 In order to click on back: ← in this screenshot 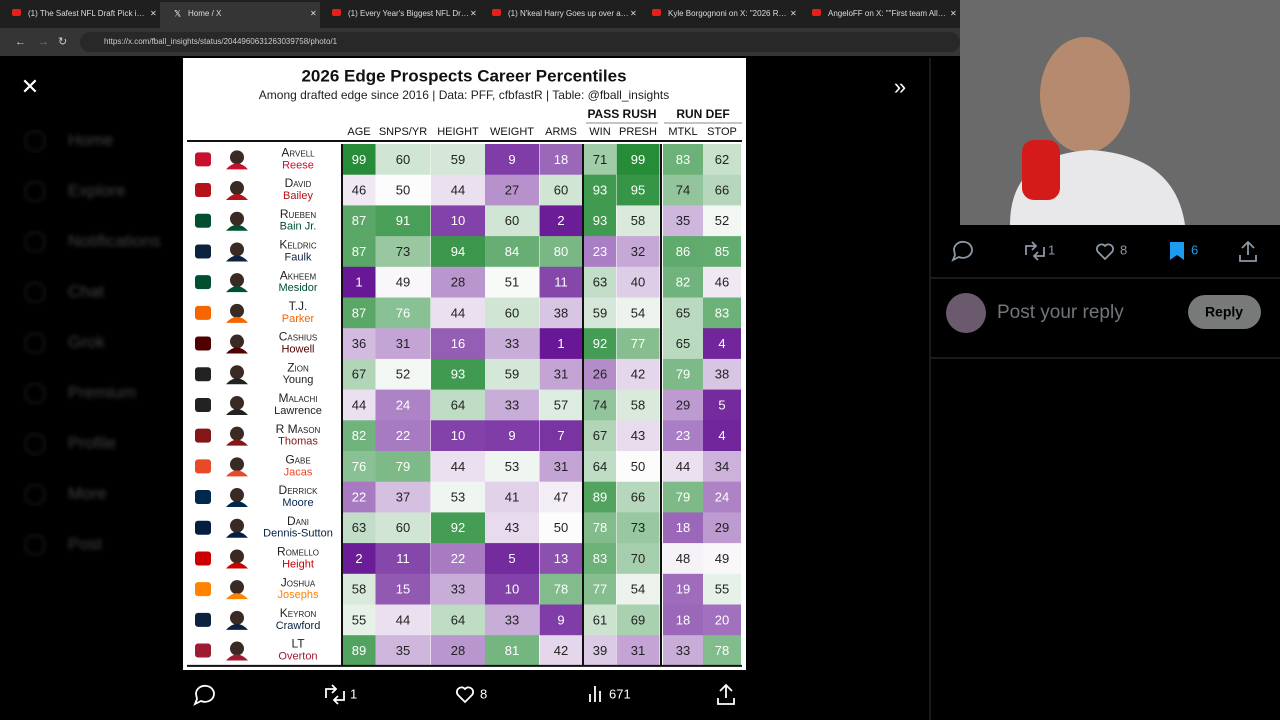, I will do `click(20, 42)`.